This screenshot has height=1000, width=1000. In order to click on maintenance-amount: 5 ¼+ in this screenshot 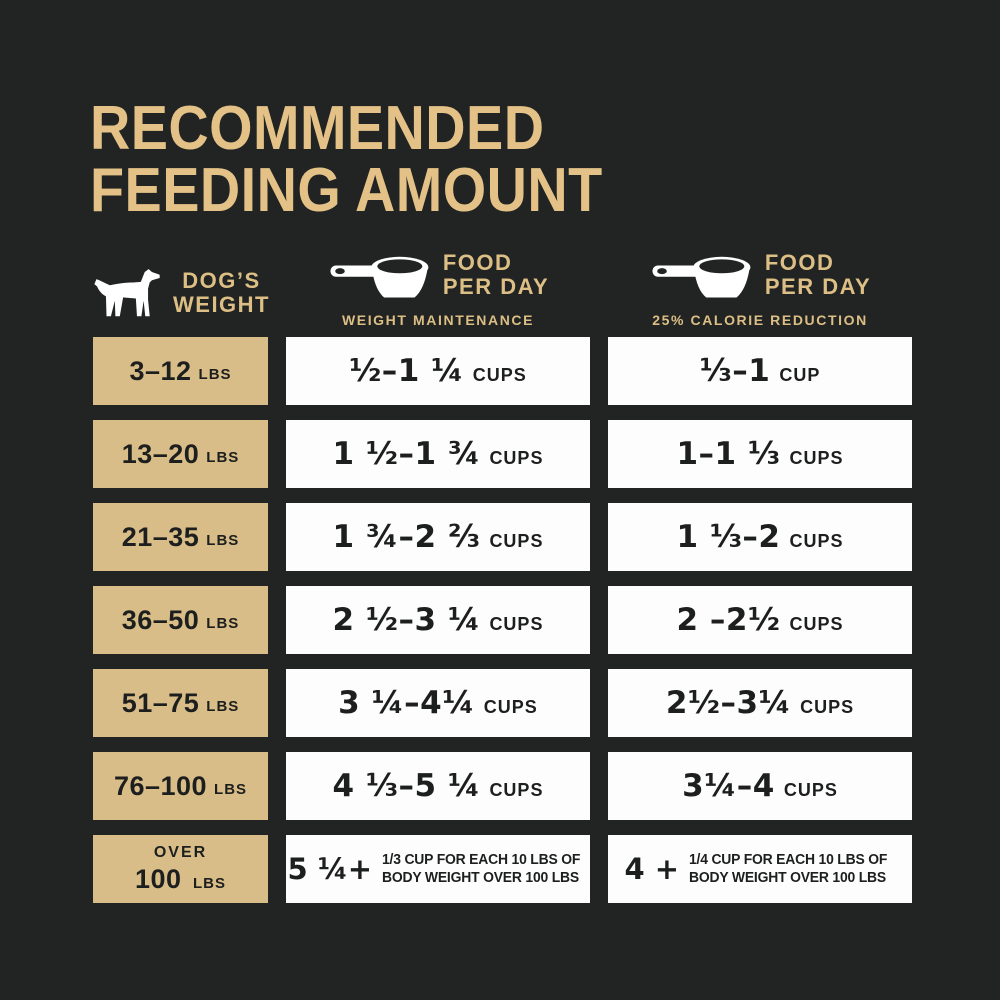, I will do `click(330, 869)`.